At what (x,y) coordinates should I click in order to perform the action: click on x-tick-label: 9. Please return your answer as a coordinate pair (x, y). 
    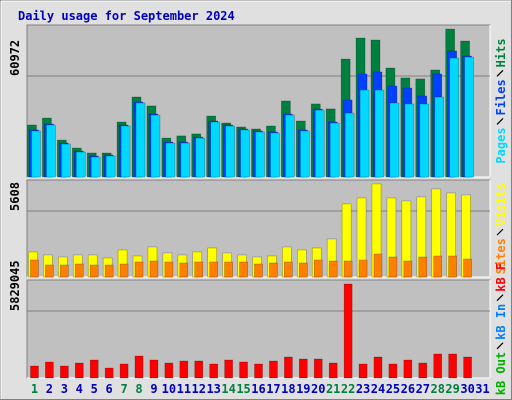
    Looking at the image, I should click on (153, 389).